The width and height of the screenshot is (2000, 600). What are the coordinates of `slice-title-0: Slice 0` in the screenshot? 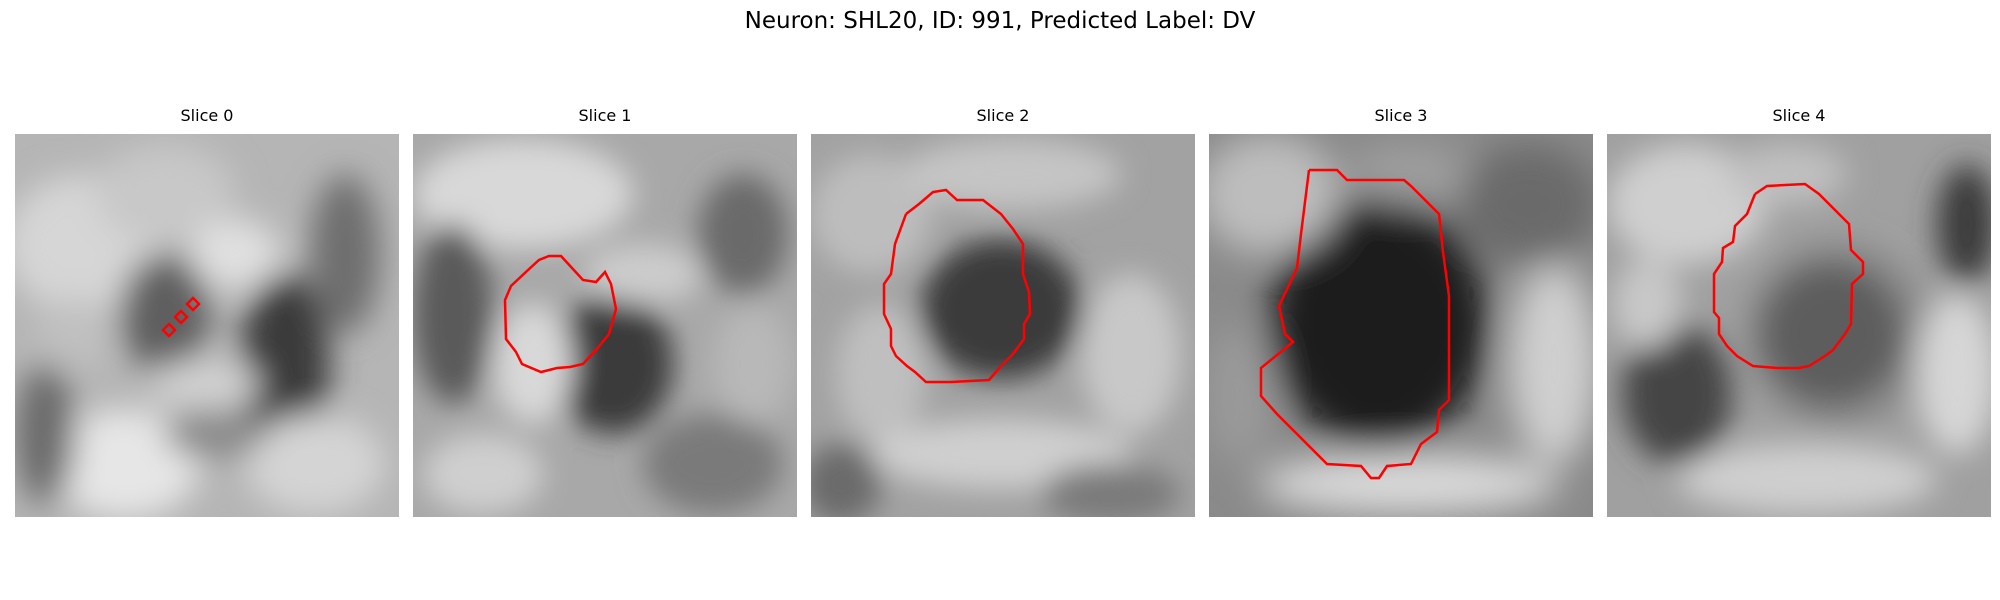 It's located at (207, 115).